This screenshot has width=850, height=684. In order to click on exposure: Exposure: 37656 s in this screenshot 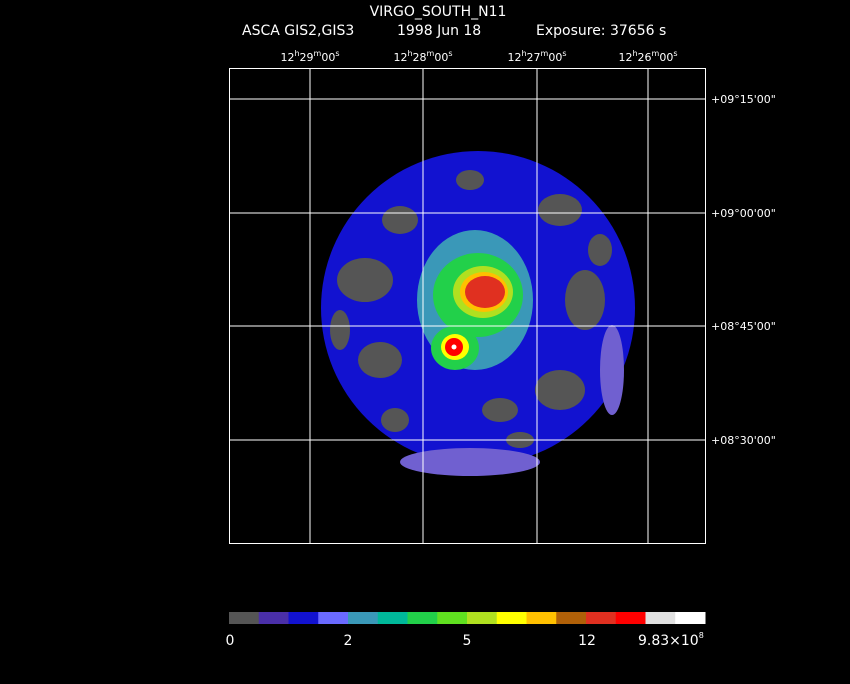, I will do `click(601, 31)`.